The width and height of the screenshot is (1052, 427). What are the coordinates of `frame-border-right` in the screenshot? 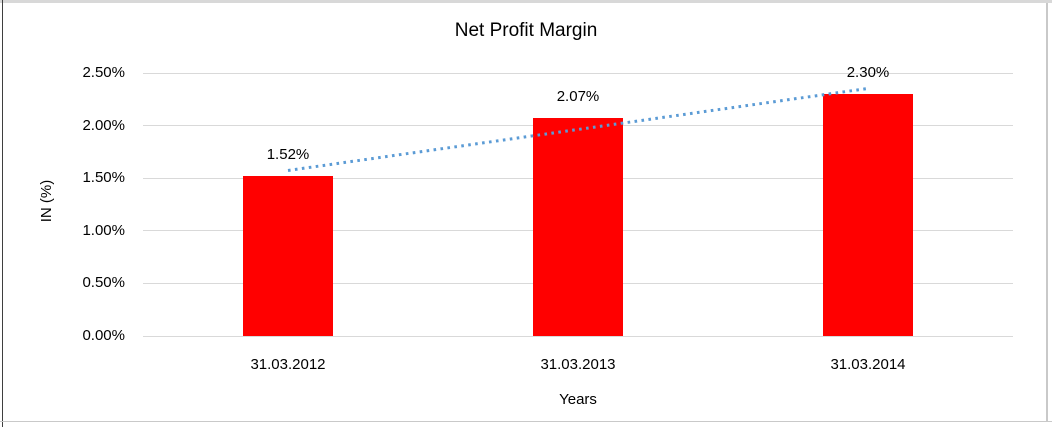 It's located at (1047, 212).